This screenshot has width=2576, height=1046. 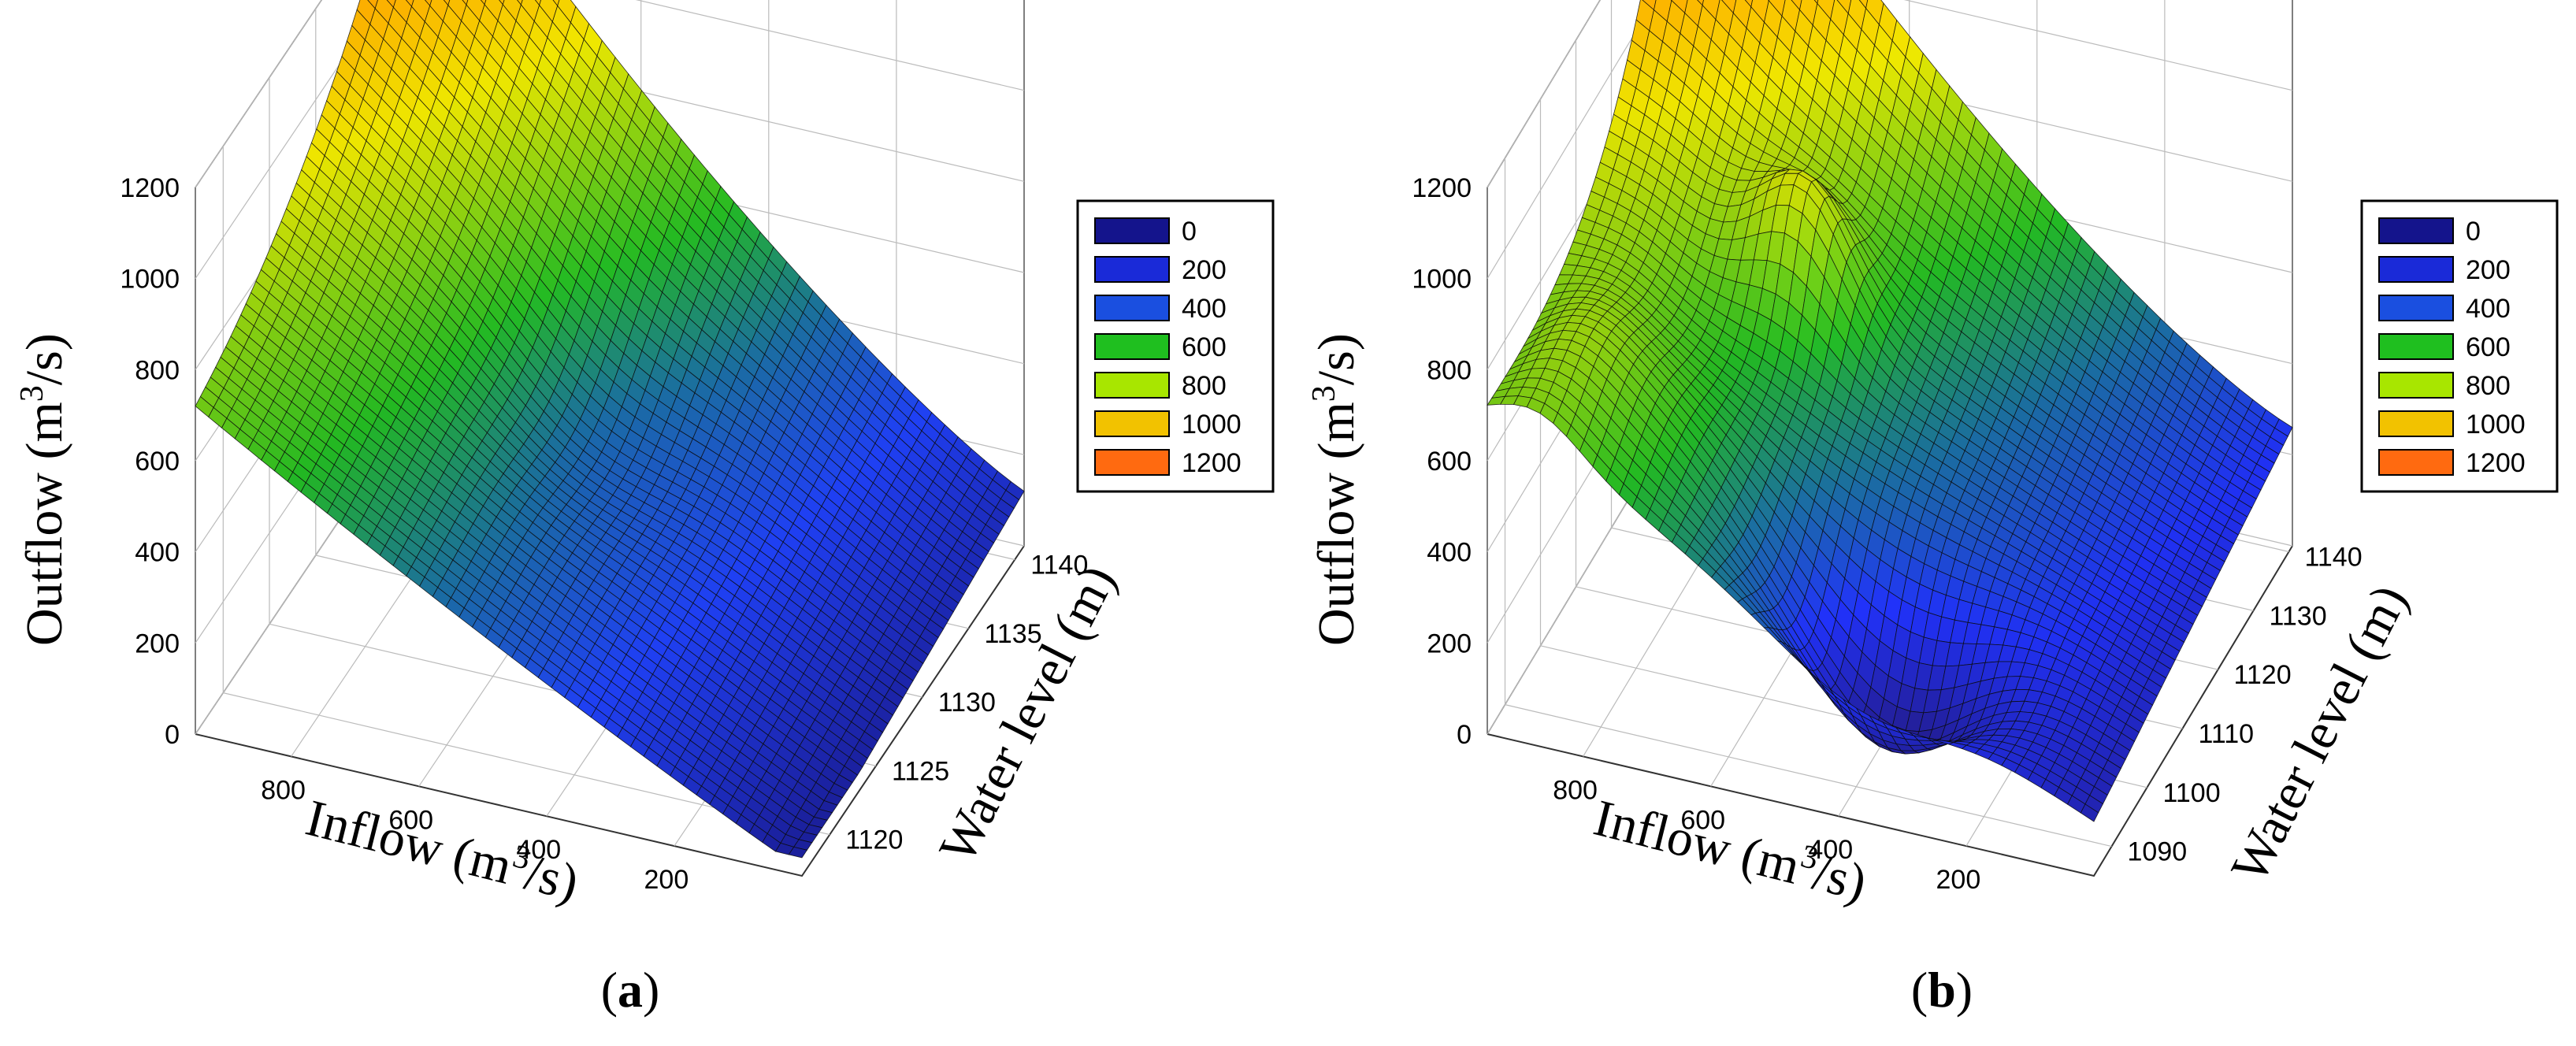 What do you see at coordinates (2192, 793) in the screenshot?
I see `y-tick-label: 1100` at bounding box center [2192, 793].